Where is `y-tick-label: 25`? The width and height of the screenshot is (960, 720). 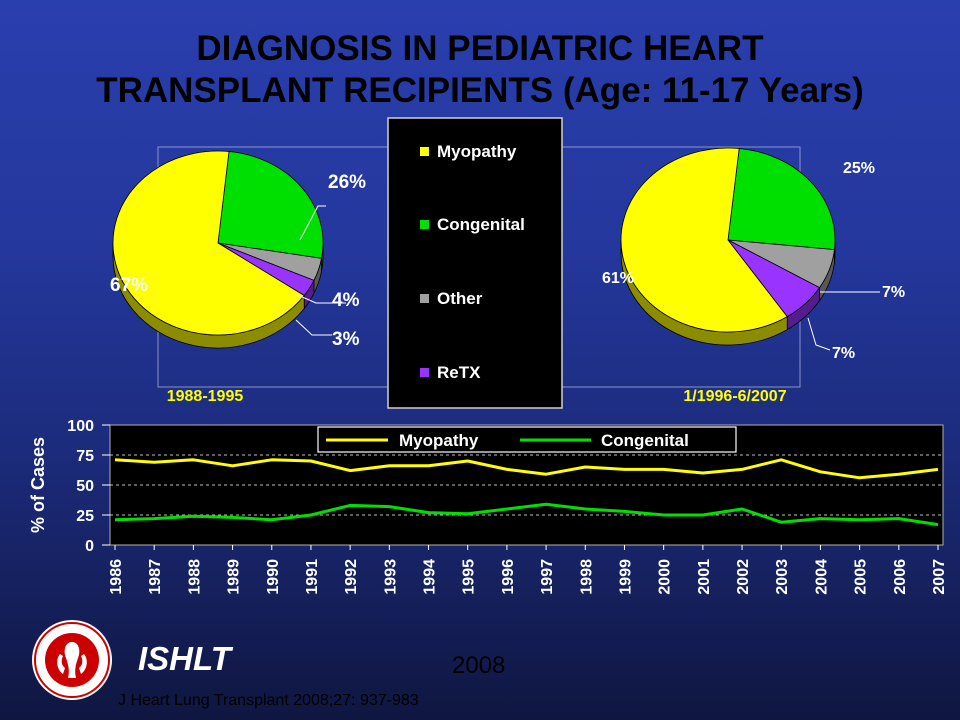
y-tick-label: 25 is located at coordinates (85, 516).